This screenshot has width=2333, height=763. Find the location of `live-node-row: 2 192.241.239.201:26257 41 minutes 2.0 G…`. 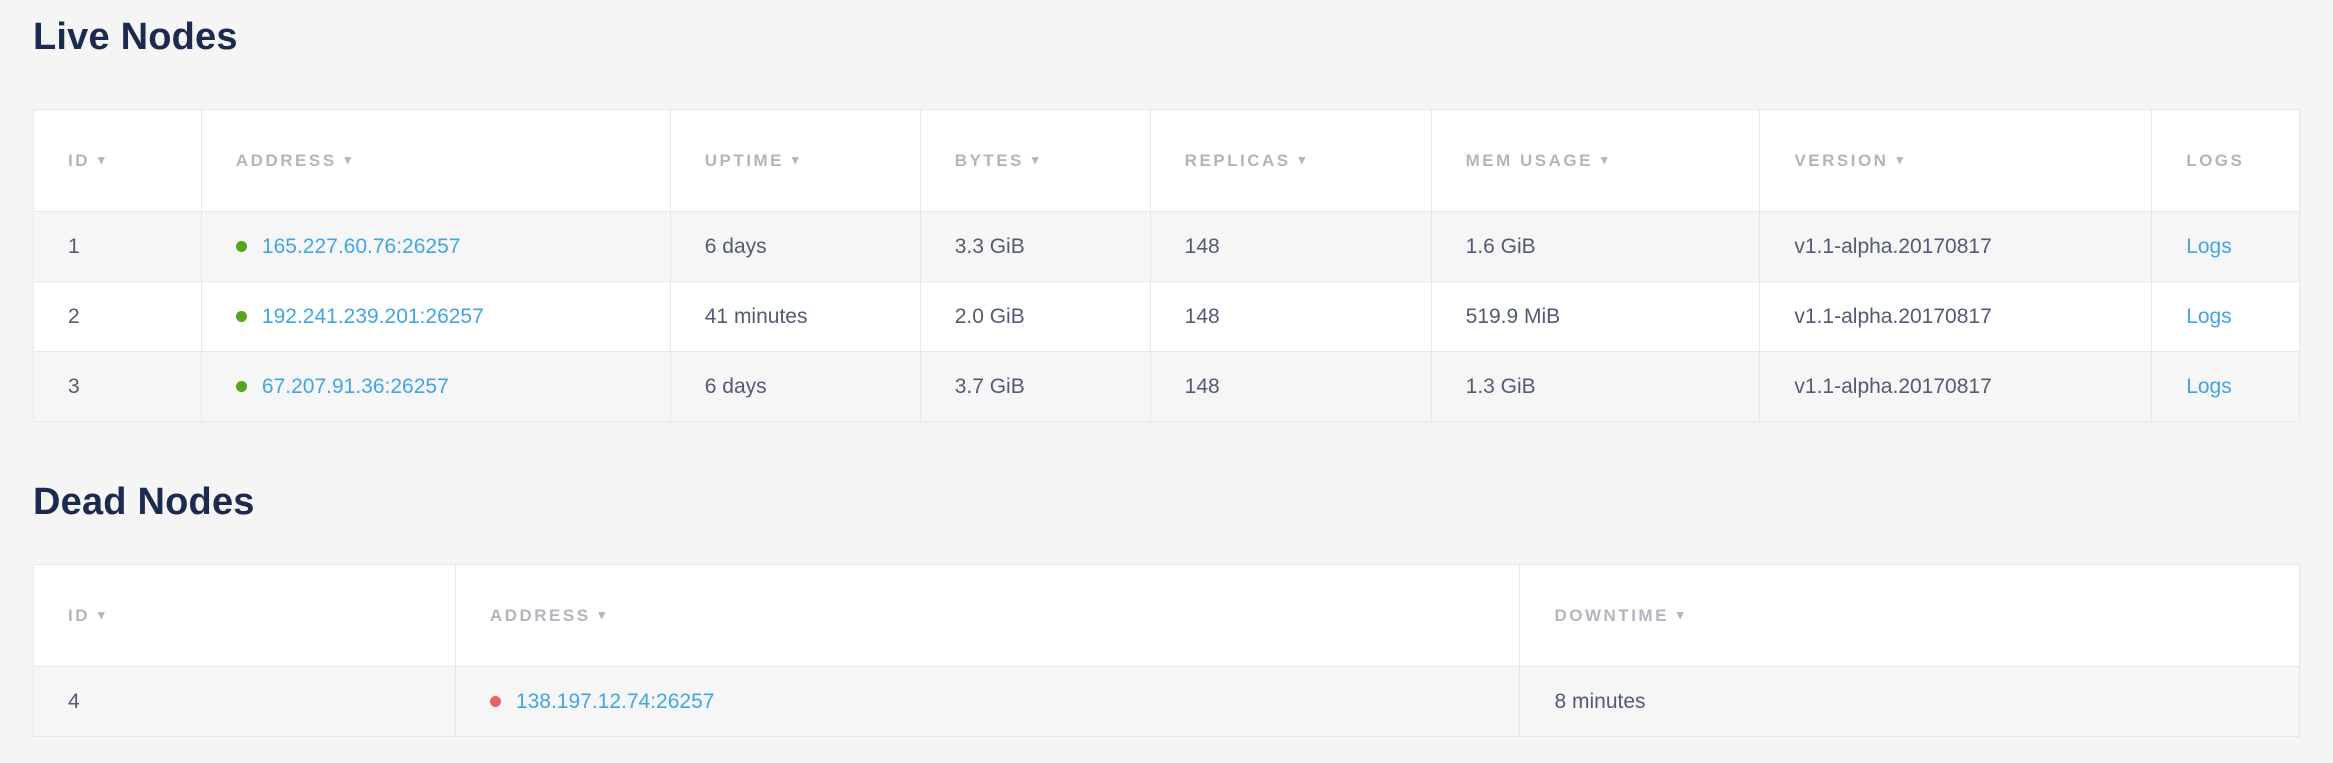

live-node-row: 2 192.241.239.201:26257 41 minutes 2.0 G… is located at coordinates (1166, 316).